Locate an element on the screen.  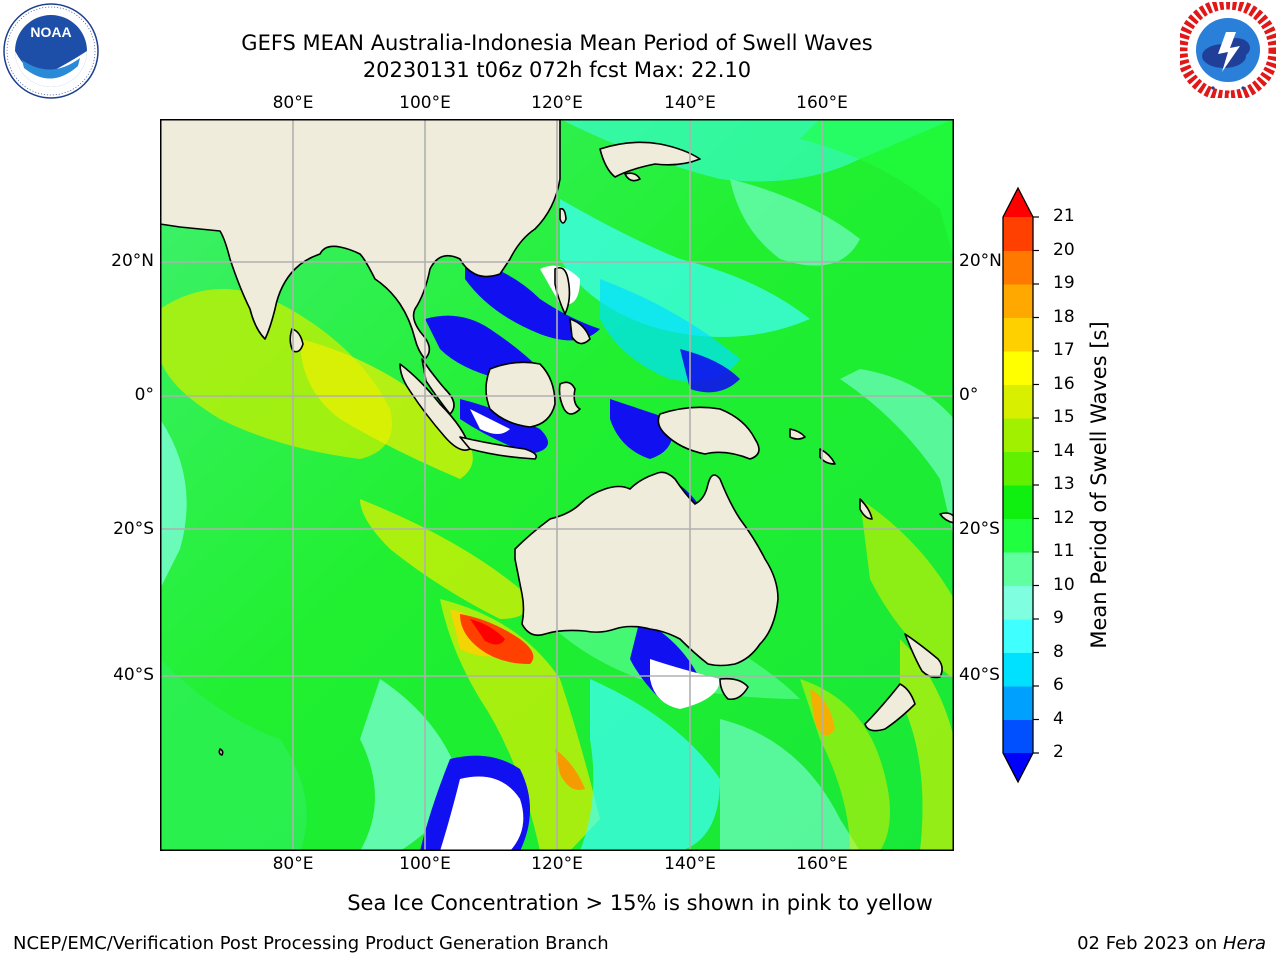
colorbar-tick-label: 14 is located at coordinates (1064, 450).